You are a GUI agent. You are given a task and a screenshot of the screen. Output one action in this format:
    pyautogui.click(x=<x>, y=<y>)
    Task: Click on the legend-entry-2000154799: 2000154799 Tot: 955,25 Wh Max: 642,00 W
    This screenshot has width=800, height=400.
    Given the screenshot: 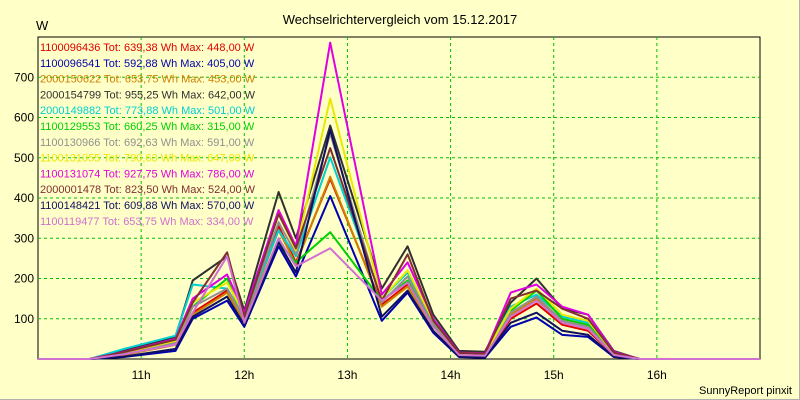 What is the action you would take?
    pyautogui.click(x=148, y=95)
    